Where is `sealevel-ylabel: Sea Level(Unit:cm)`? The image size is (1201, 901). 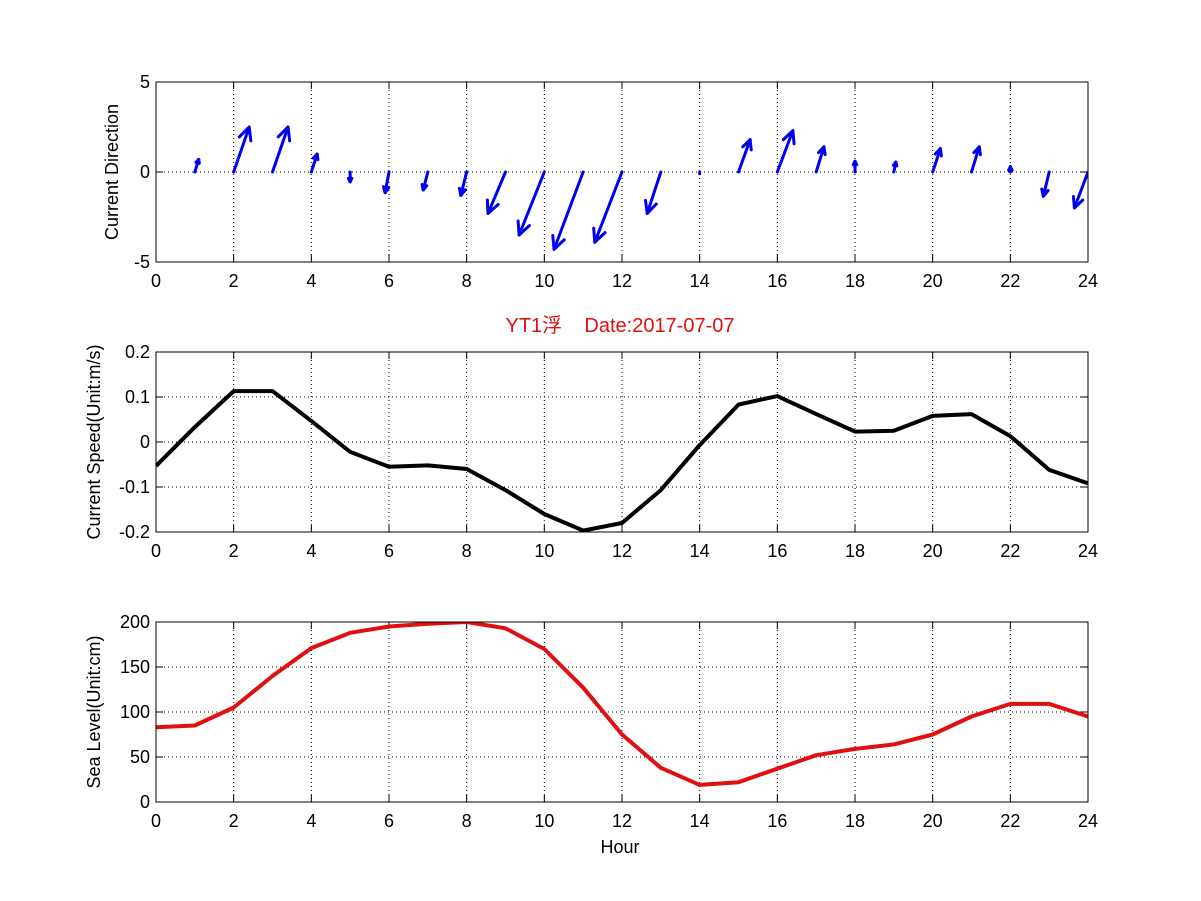
sealevel-ylabel: Sea Level(Unit:cm) is located at coordinates (94, 711).